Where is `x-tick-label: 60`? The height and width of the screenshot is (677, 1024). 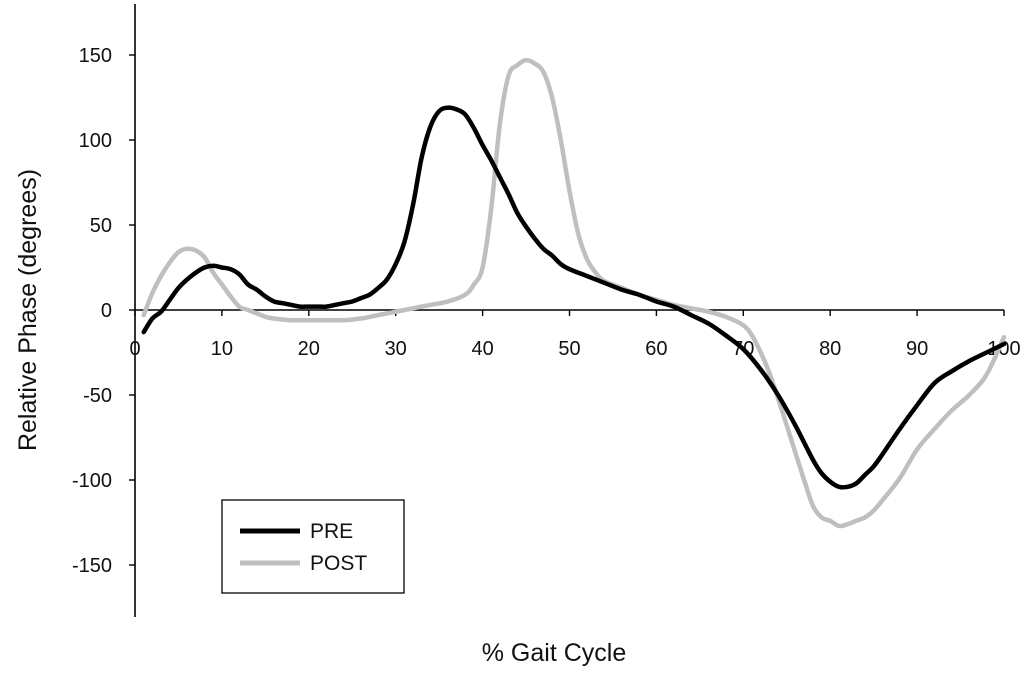 x-tick-label: 60 is located at coordinates (656, 349).